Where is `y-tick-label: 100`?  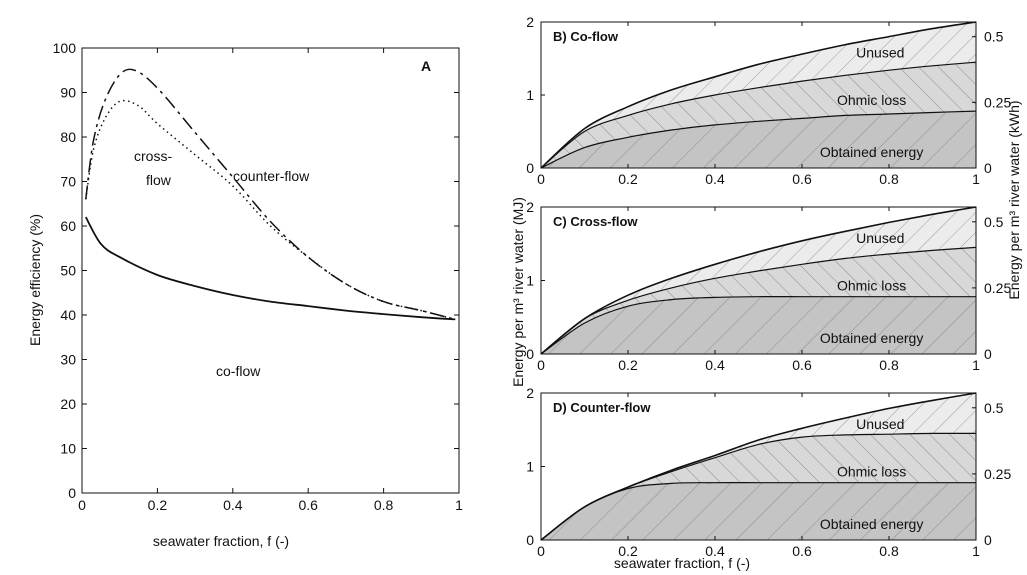
y-tick-label: 100 is located at coordinates (65, 48).